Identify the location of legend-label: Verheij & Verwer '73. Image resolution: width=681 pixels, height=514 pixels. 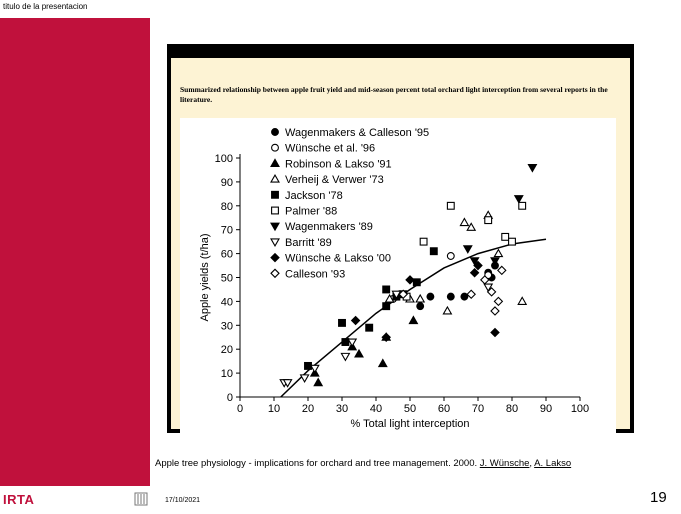
(334, 180).